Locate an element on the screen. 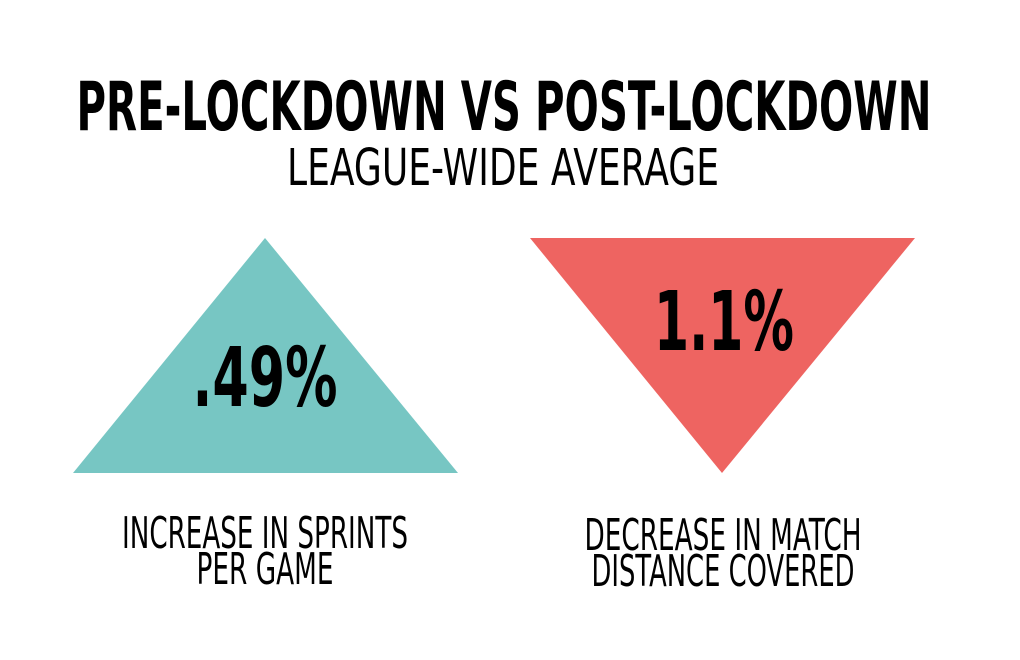 This screenshot has height=660, width=1020. subtitle: LEAGUE-WIDE AVERAGE is located at coordinates (503, 168).